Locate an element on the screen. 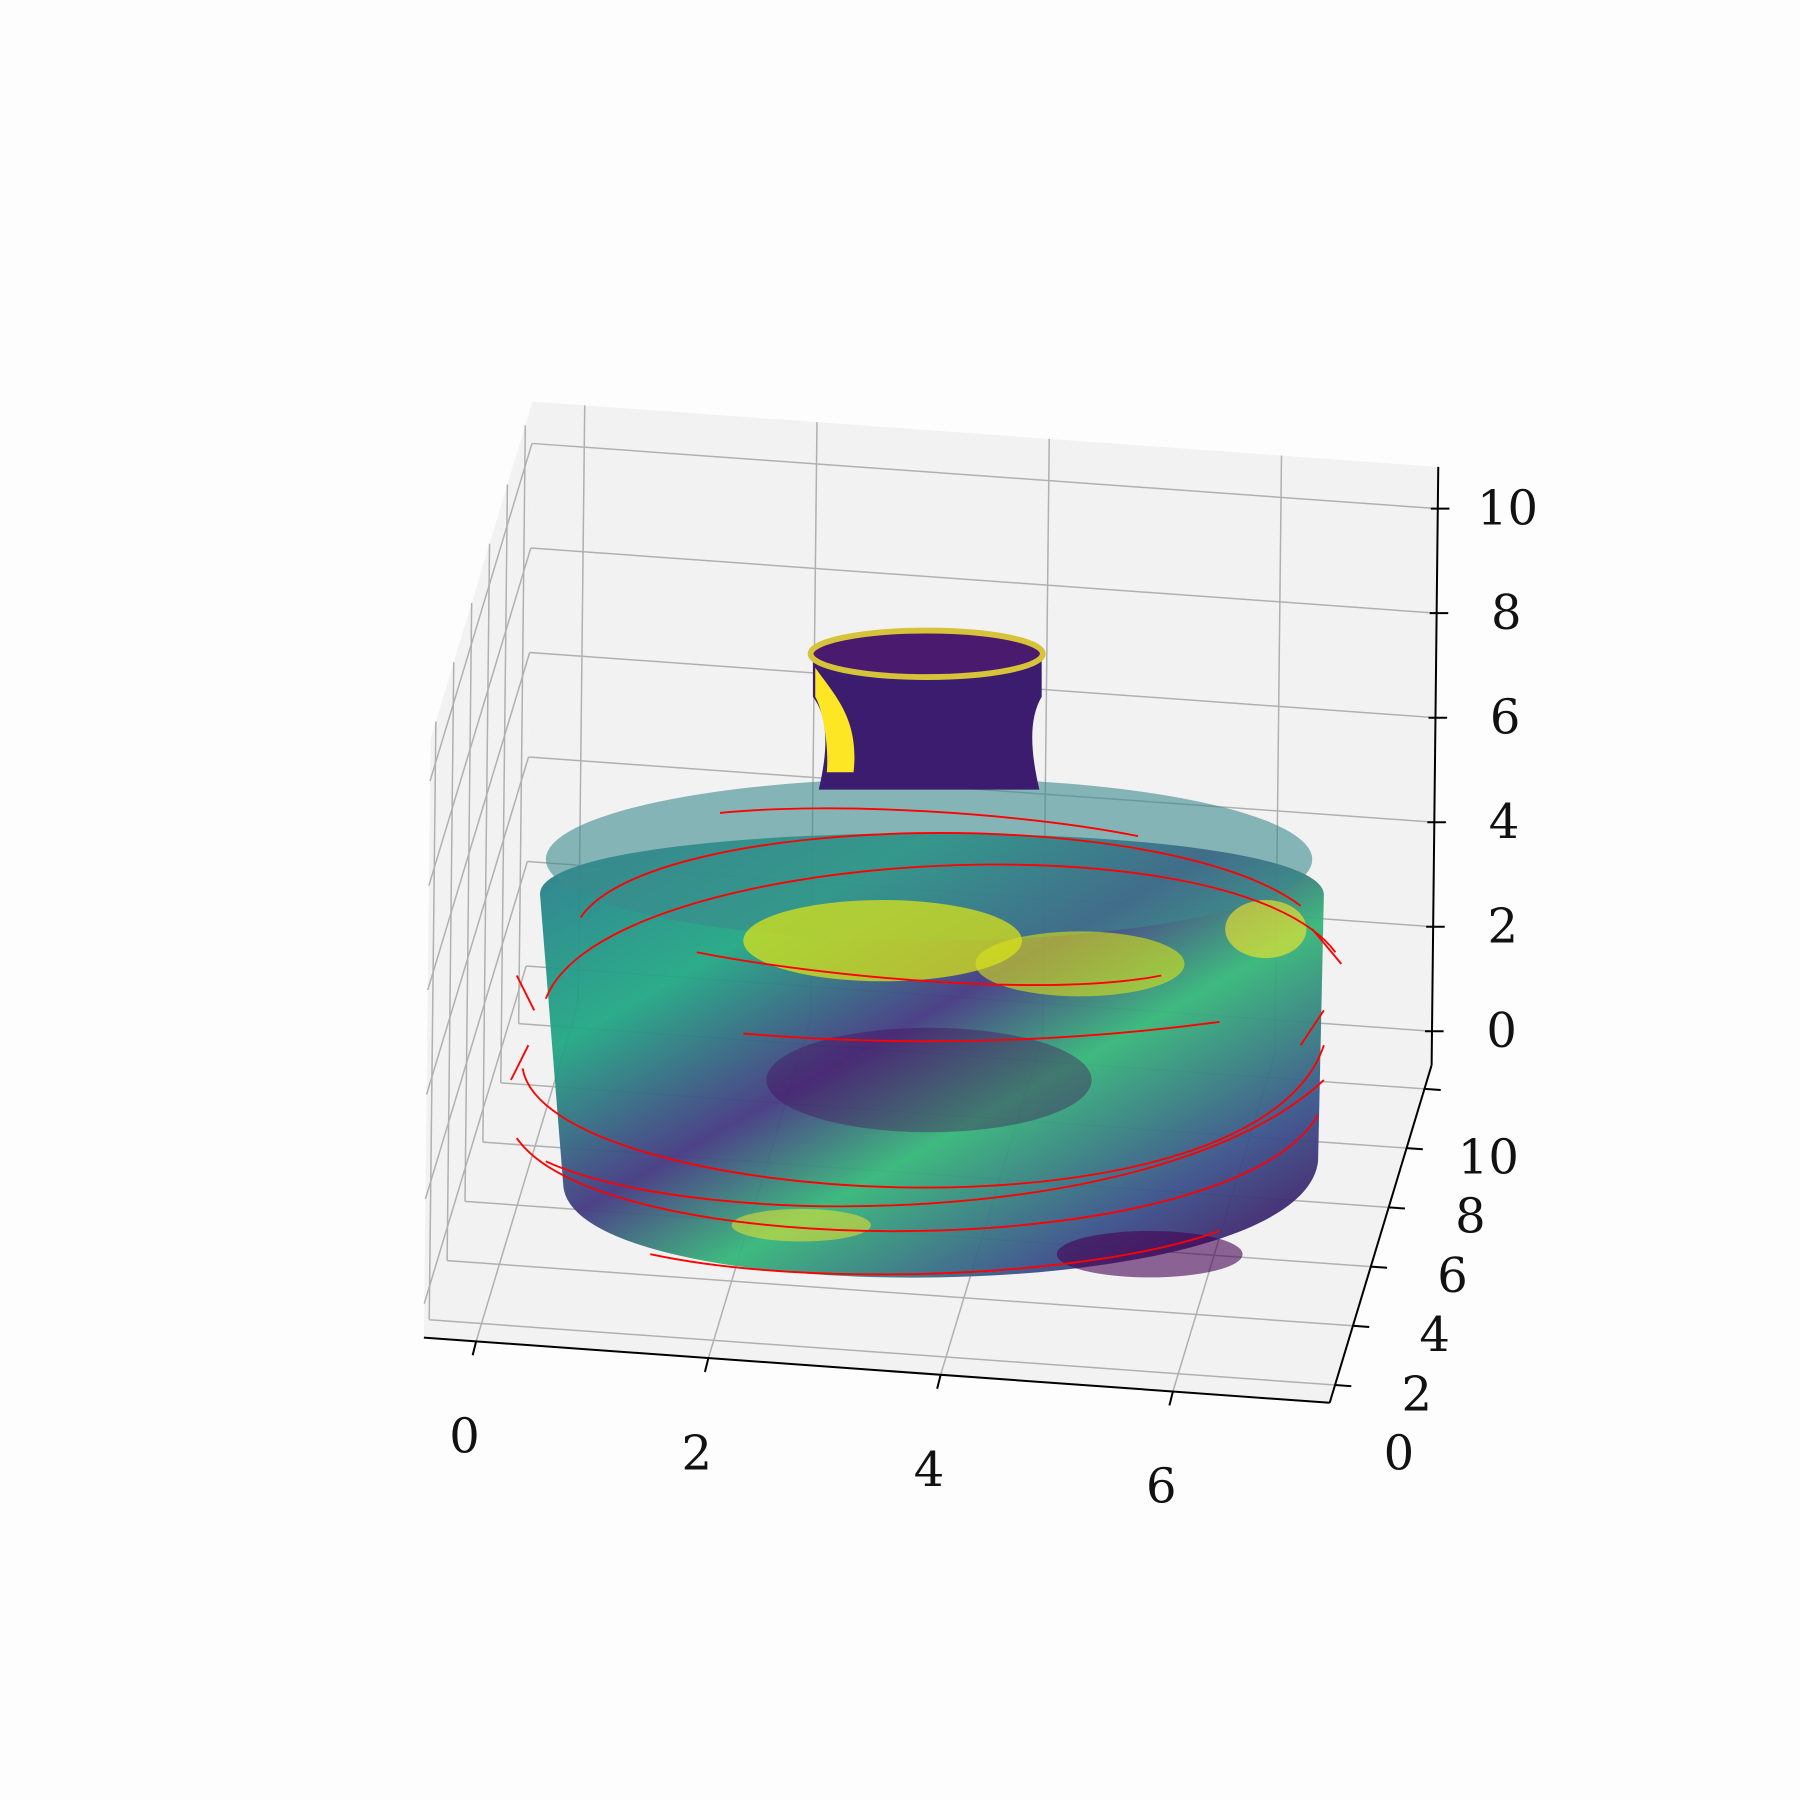 The width and height of the screenshot is (1800, 1800). z-axis is located at coordinates (1435, 766).